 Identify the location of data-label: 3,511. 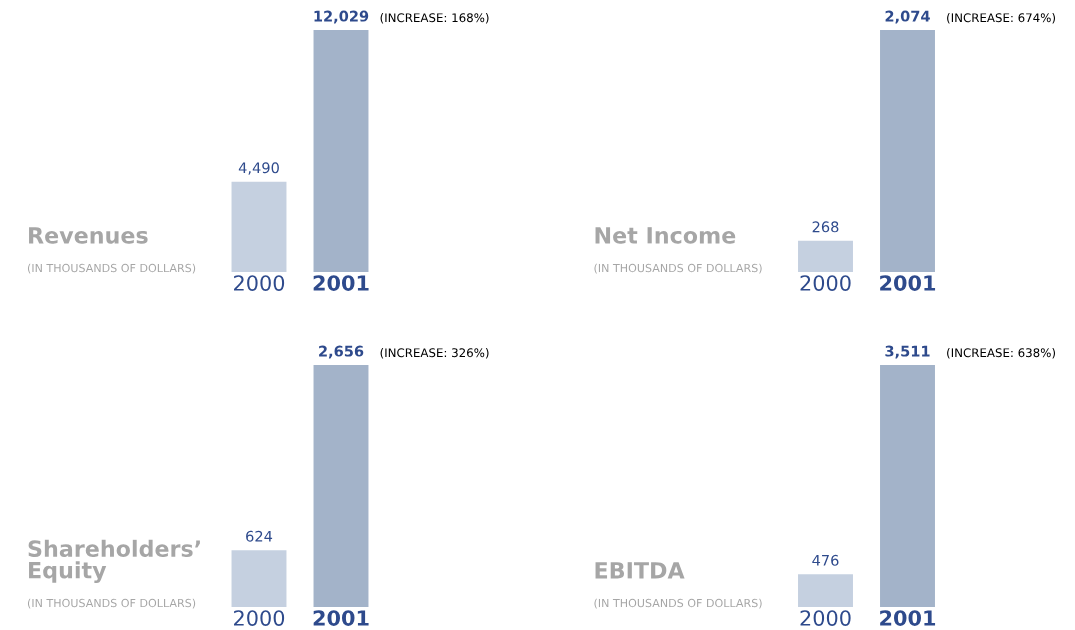
(907, 352).